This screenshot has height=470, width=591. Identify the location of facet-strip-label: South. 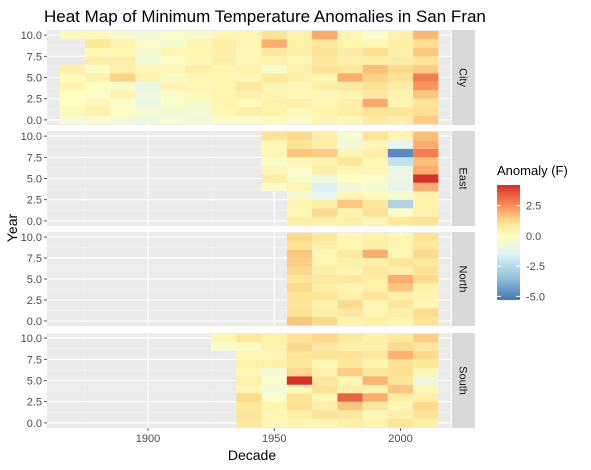
(463, 380).